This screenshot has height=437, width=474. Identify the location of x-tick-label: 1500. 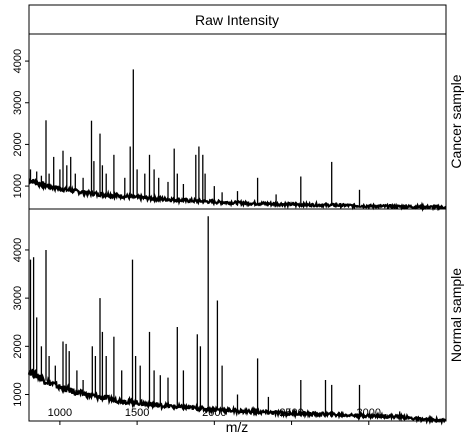
(137, 413).